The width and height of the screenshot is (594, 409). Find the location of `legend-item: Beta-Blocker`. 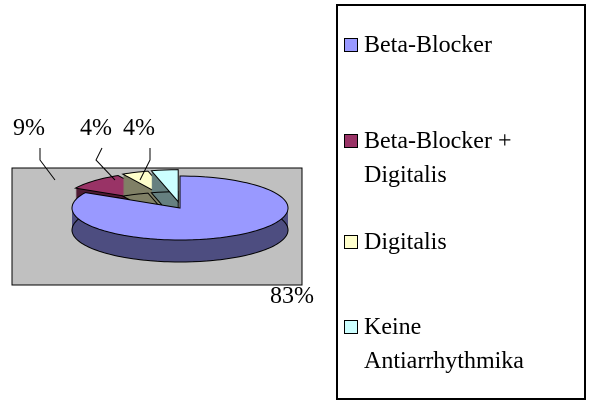

legend-item: Beta-Blocker is located at coordinates (463, 45).